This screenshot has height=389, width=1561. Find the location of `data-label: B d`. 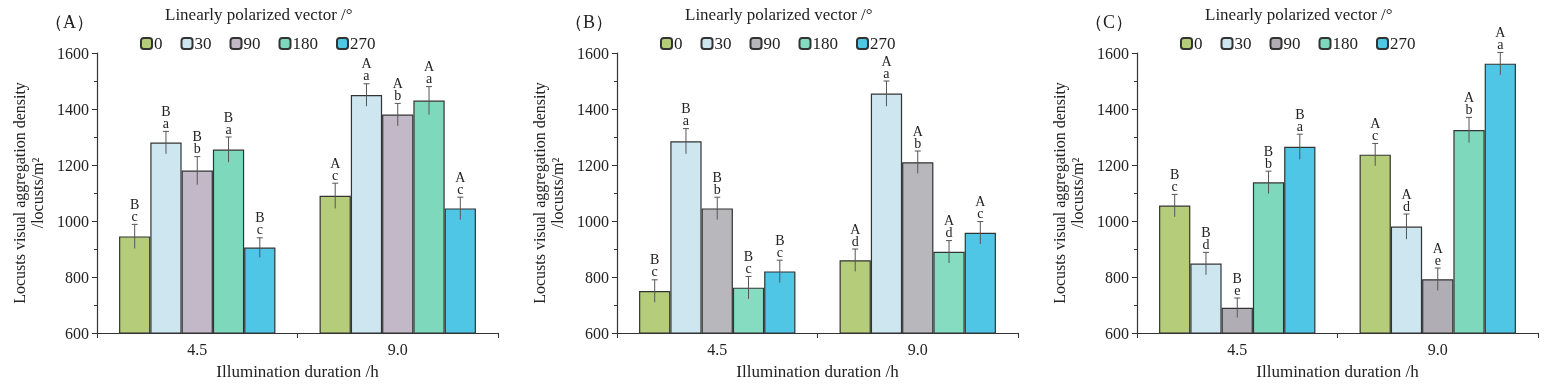

data-label: B d is located at coordinates (1206, 238).